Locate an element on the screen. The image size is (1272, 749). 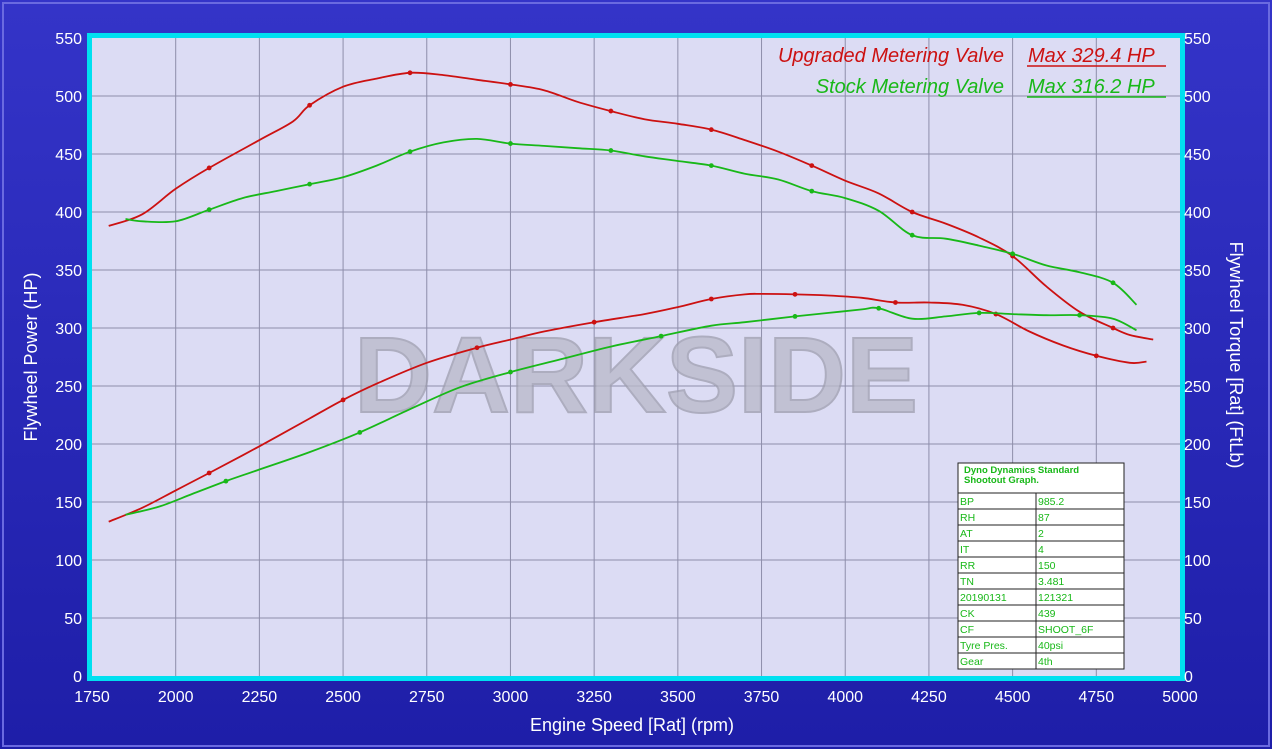
y2-tick-label: 550 is located at coordinates (1197, 39).